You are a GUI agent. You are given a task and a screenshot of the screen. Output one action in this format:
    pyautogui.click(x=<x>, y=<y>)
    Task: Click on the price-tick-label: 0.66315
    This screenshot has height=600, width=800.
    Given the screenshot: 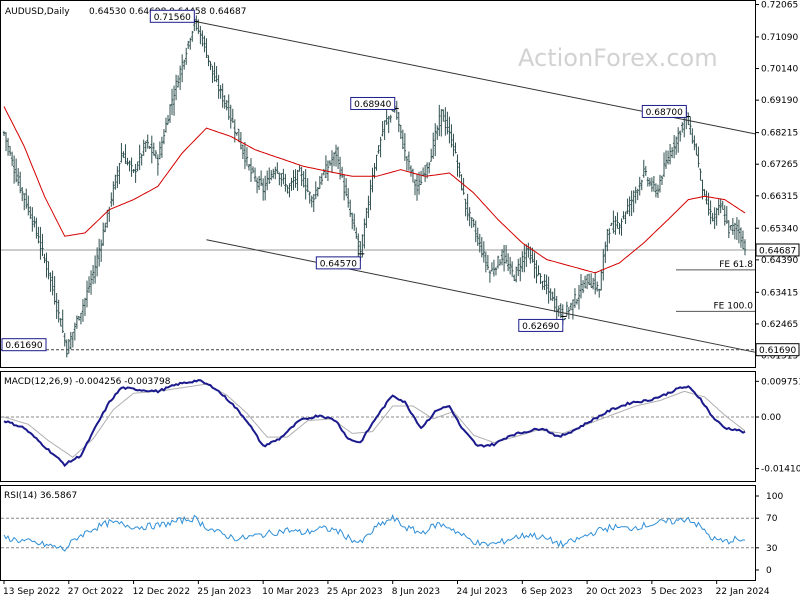 What is the action you would take?
    pyautogui.click(x=779, y=197)
    